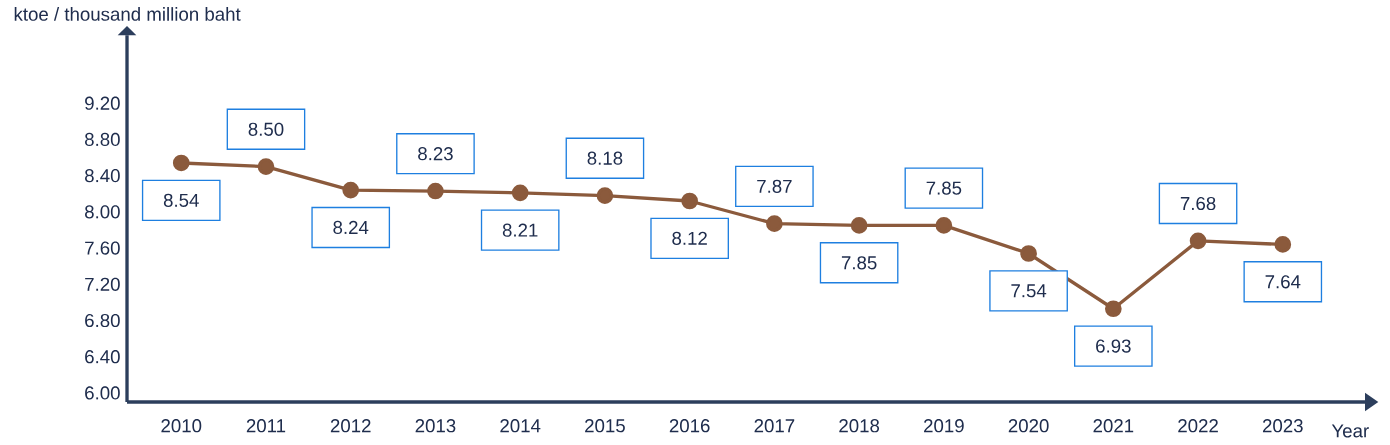  Describe the element at coordinates (102, 284) in the screenshot. I see `y-tick-label: 7.20` at that location.